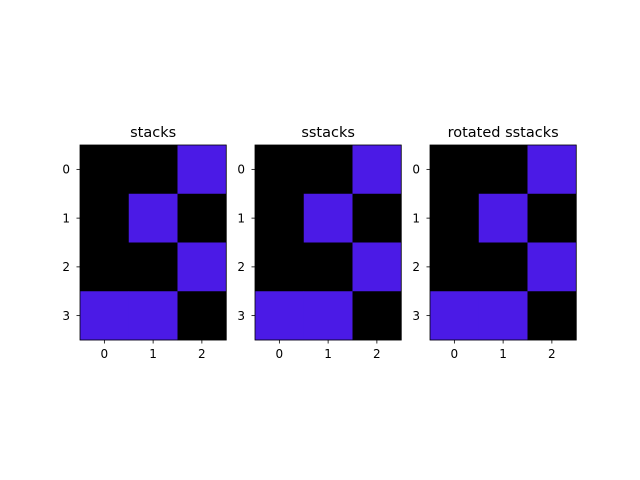 The height and width of the screenshot is (480, 640). Describe the element at coordinates (328, 133) in the screenshot. I see `chart-title: sstacks` at that location.